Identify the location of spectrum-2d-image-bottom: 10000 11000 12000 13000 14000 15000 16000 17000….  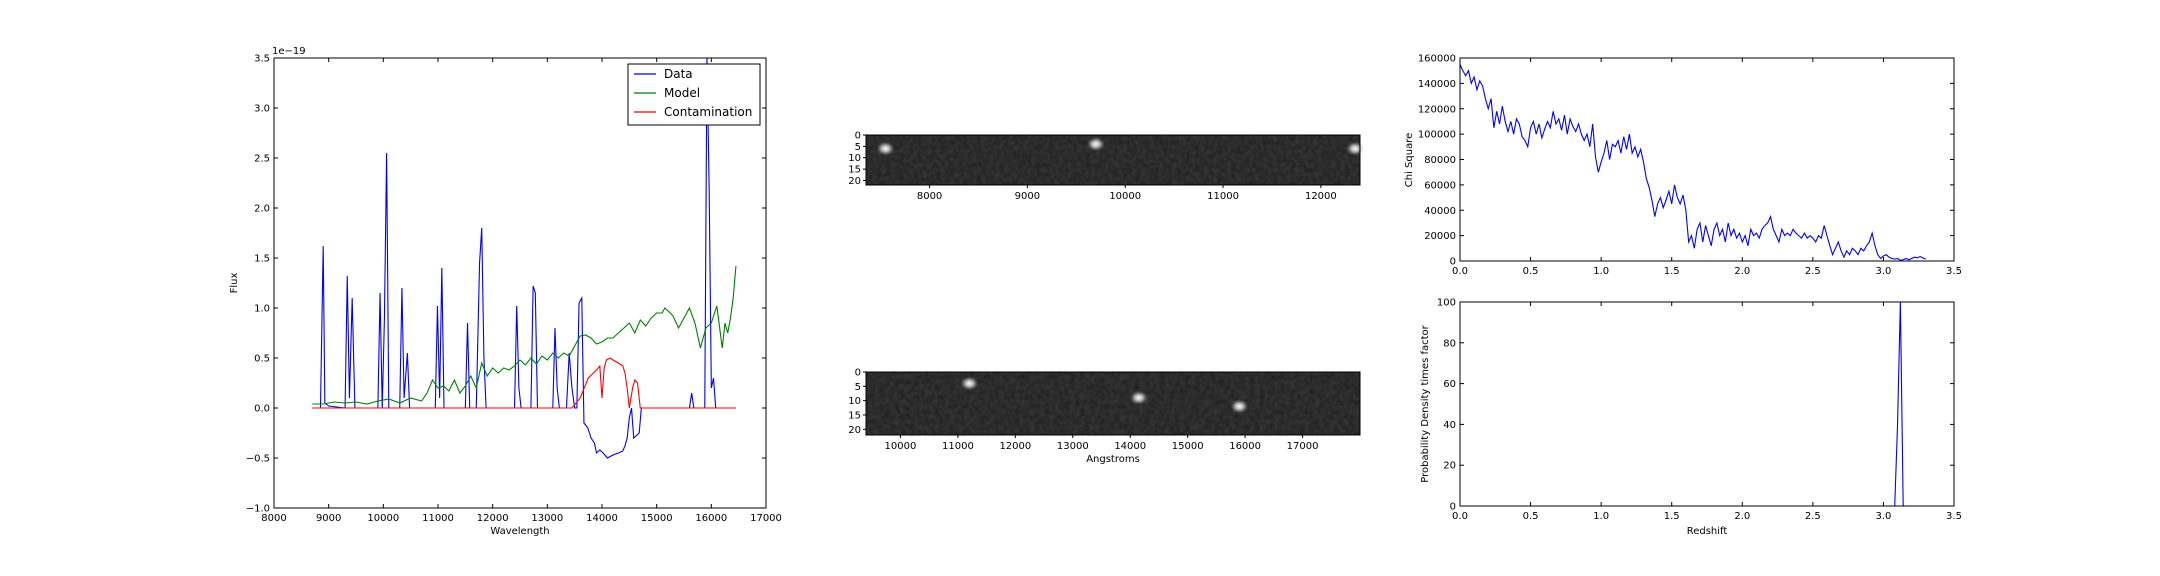
(1104, 410).